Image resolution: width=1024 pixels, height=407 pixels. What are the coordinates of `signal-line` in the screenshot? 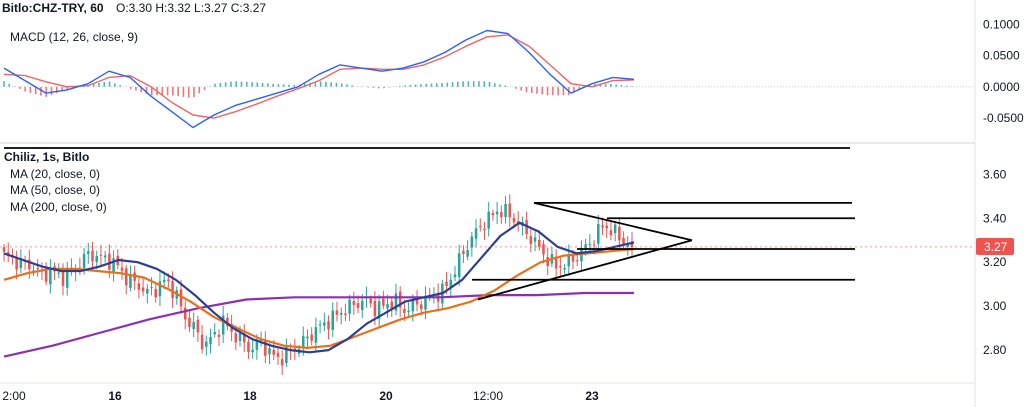 It's located at (319, 76).